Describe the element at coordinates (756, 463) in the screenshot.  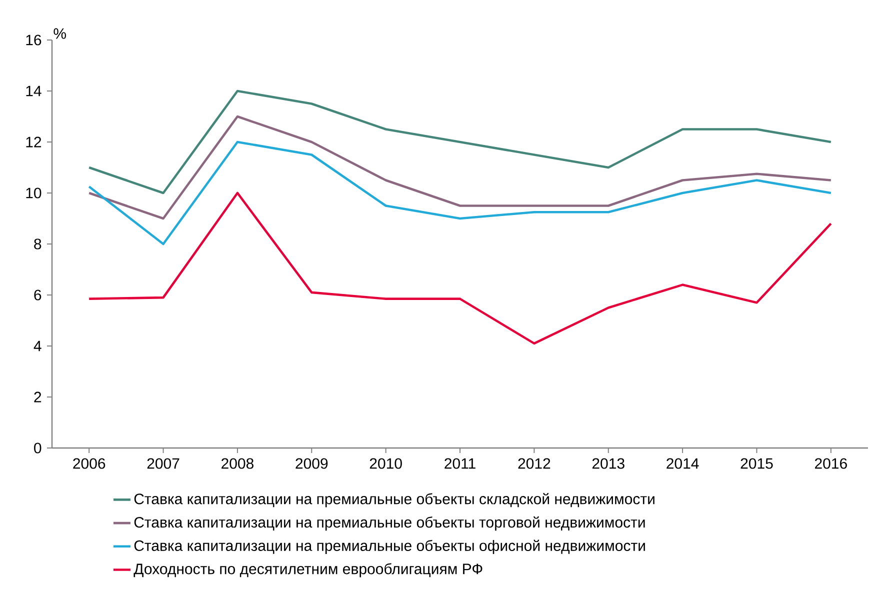
I see `x-tick-label: 2015` at that location.